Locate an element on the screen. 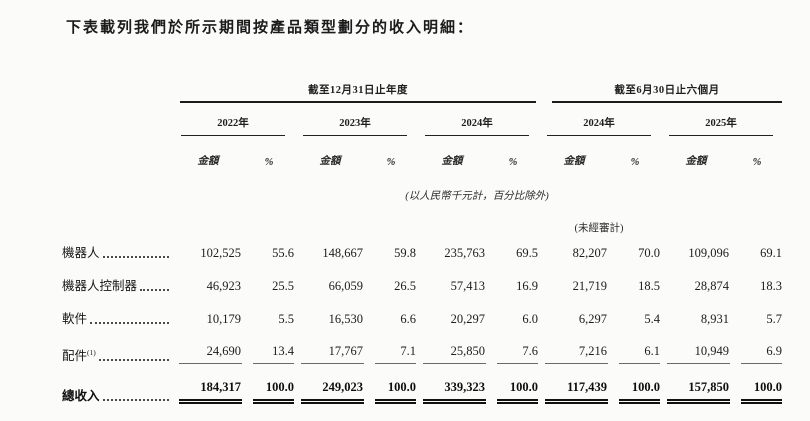 Image resolution: width=810 pixels, height=421 pixels. cell-value: 7.6 is located at coordinates (518, 354).